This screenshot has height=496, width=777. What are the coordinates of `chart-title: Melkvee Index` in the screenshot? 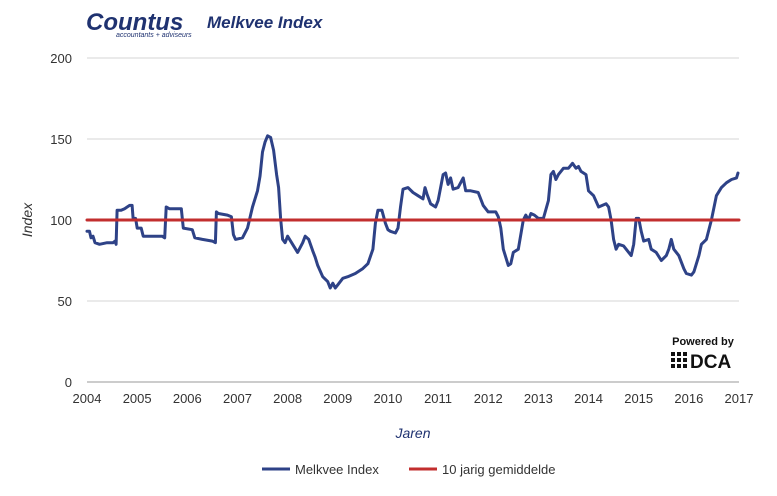 It's located at (265, 22).